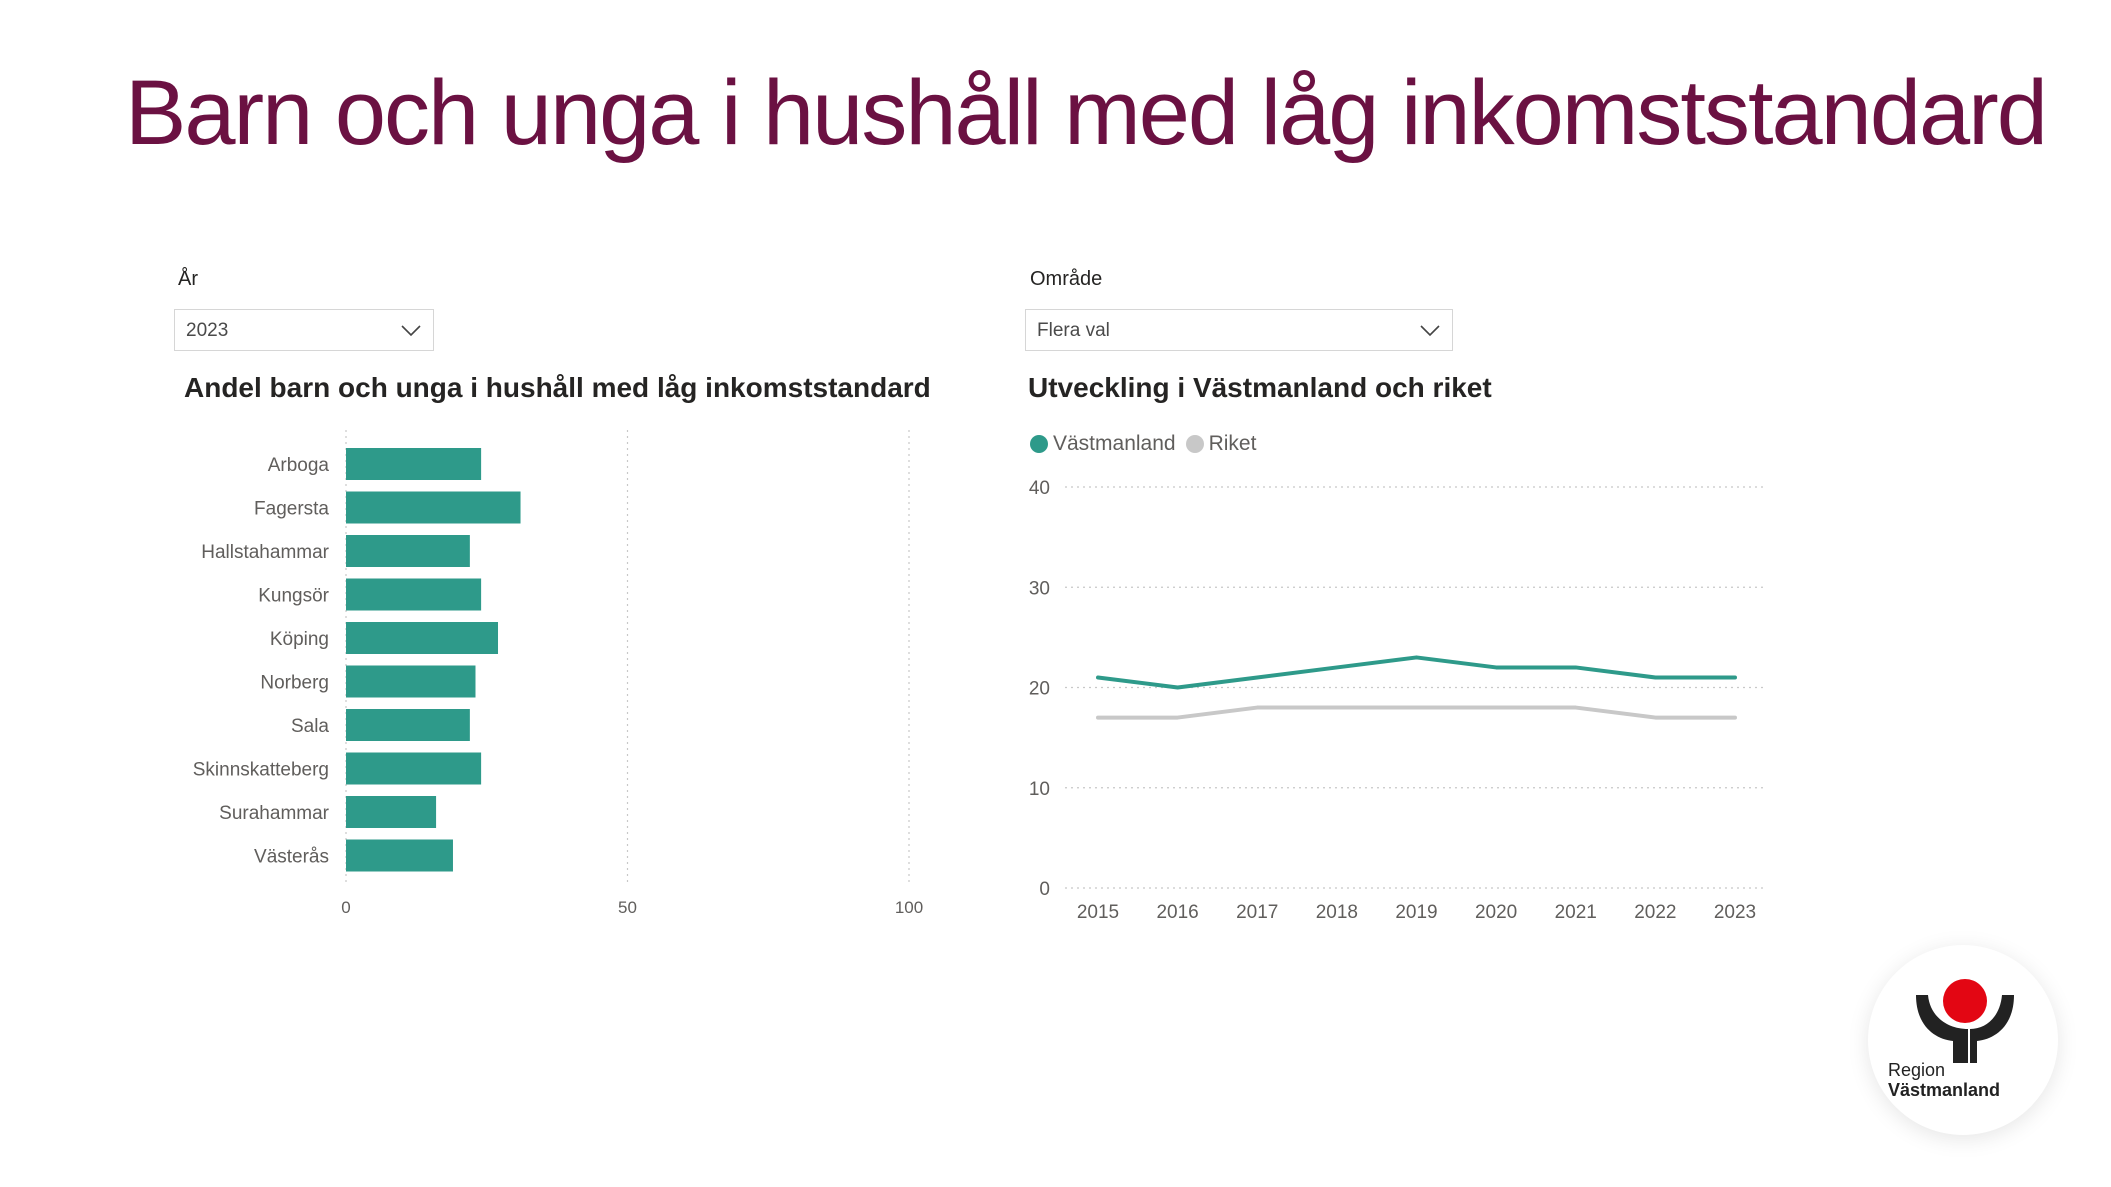 This screenshot has width=2111, height=1187. Describe the element at coordinates (1917, 1070) in the screenshot. I see `logo-text-region: Region` at that location.